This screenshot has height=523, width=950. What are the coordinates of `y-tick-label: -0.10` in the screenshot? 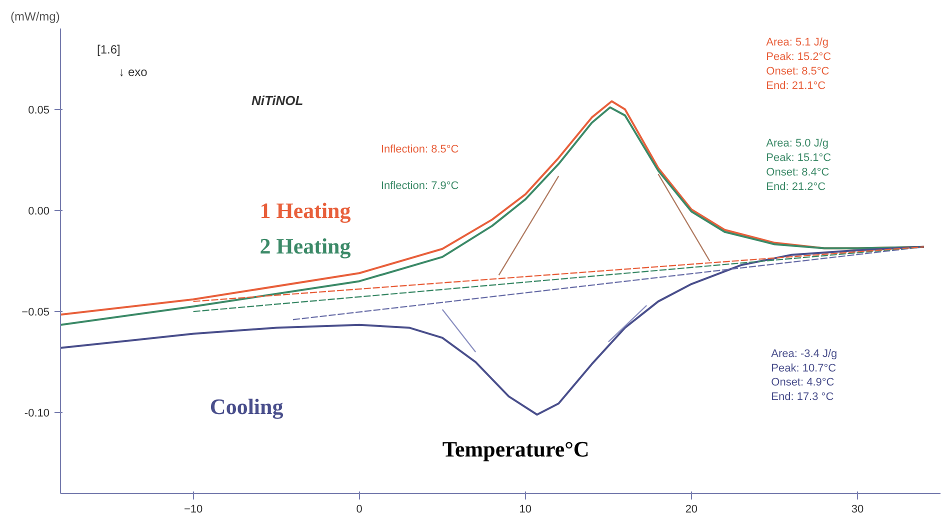 It's located at (37, 414).